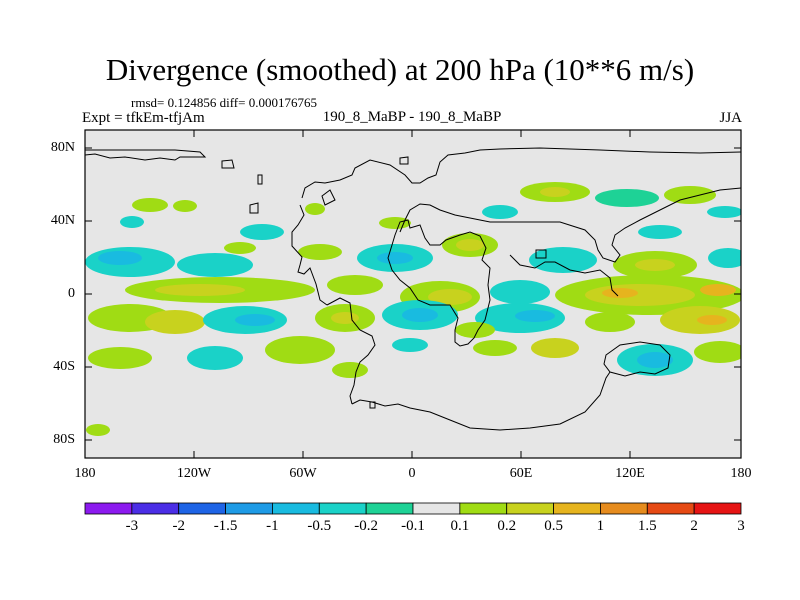 The image size is (800, 600). What do you see at coordinates (303, 473) in the screenshot?
I see `x-tick-label: 60W` at bounding box center [303, 473].